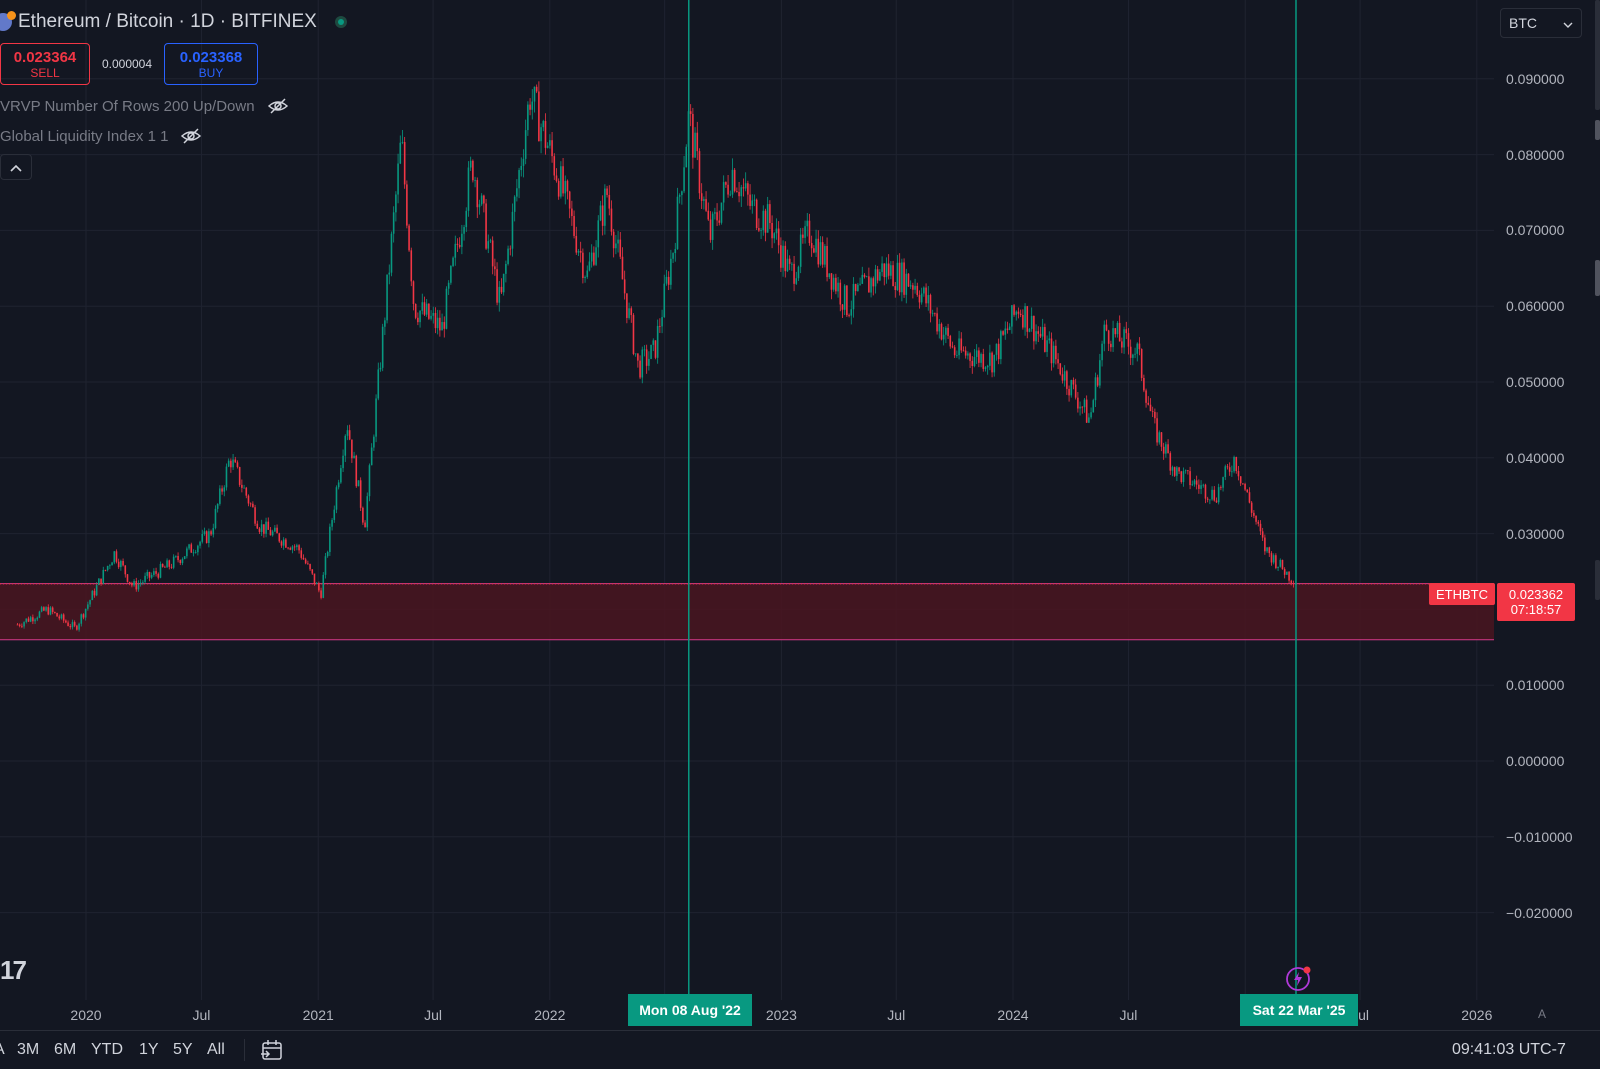 The width and height of the screenshot is (1600, 1069). What do you see at coordinates (167, 21) in the screenshot?
I see `symbol-title: Ethereum / Bitcoin · 1D · BITFINEX` at bounding box center [167, 21].